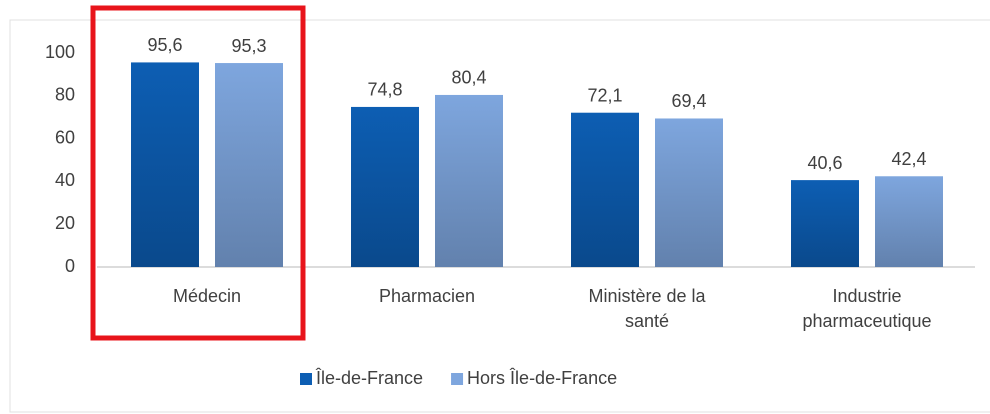 The image size is (990, 414). Describe the element at coordinates (65, 95) in the screenshot. I see `y-tick-label: 80` at that location.